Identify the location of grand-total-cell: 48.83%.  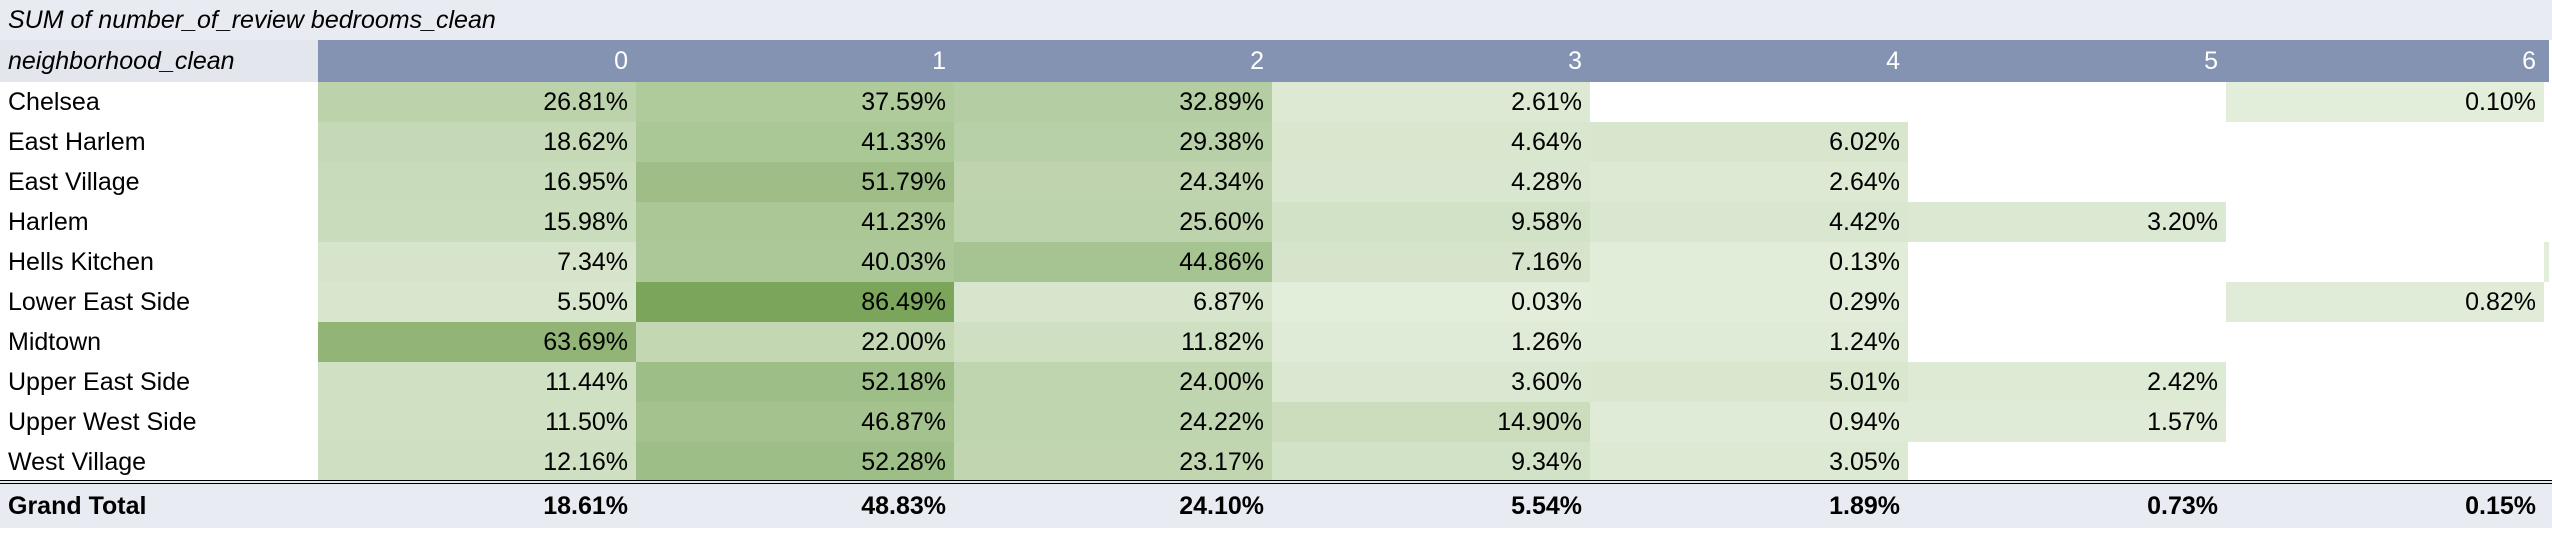
(795, 506).